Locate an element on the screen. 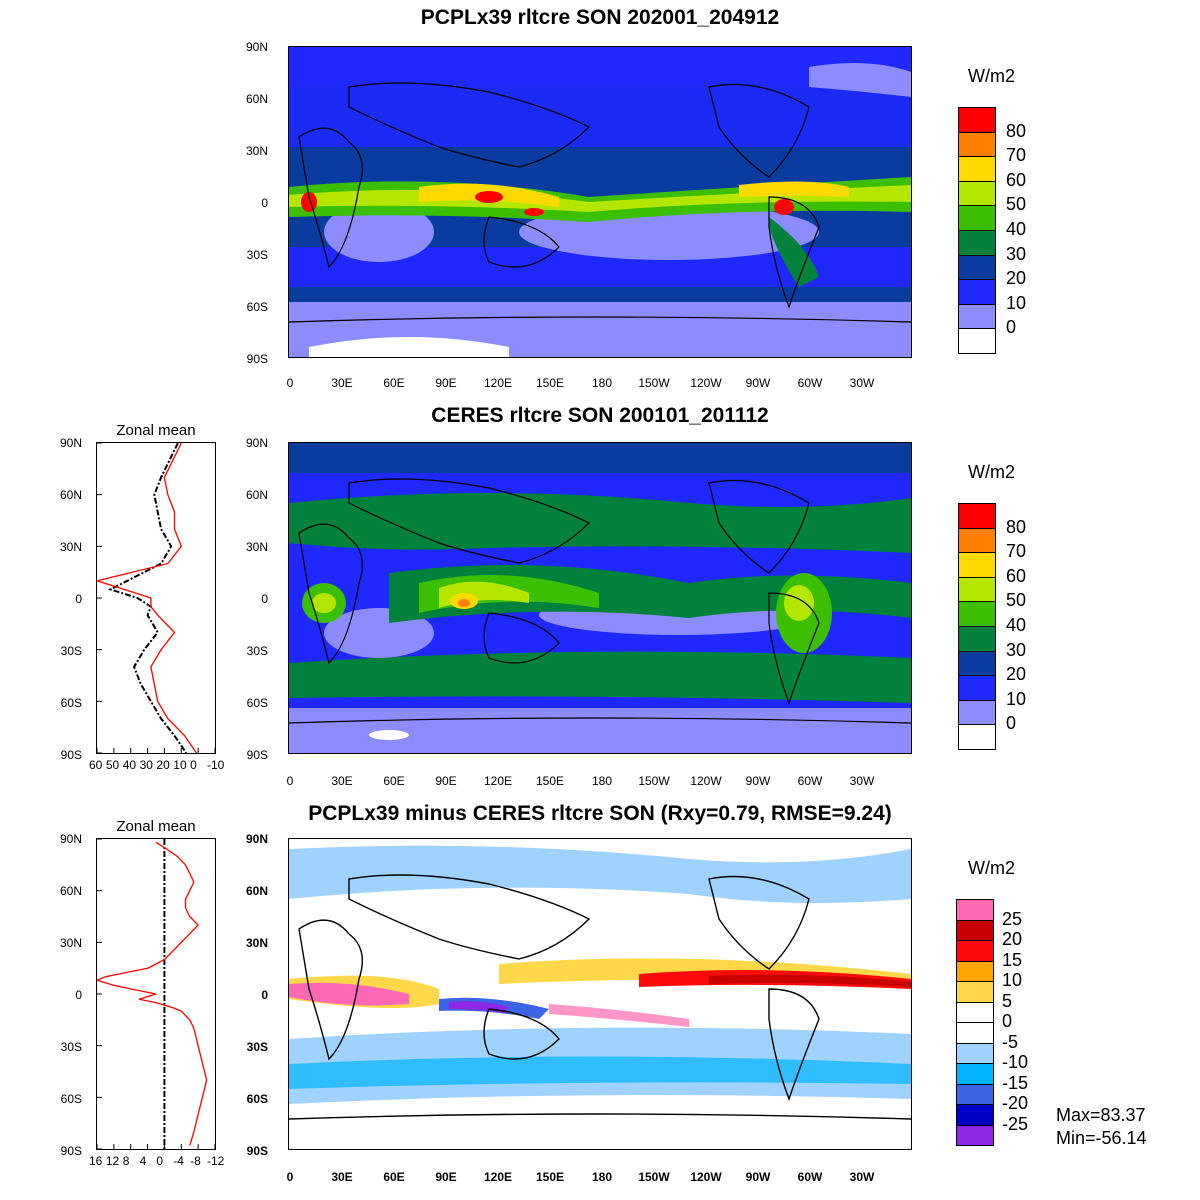 The width and height of the screenshot is (1200, 1200). colorbar-label: -5 is located at coordinates (1010, 1041).